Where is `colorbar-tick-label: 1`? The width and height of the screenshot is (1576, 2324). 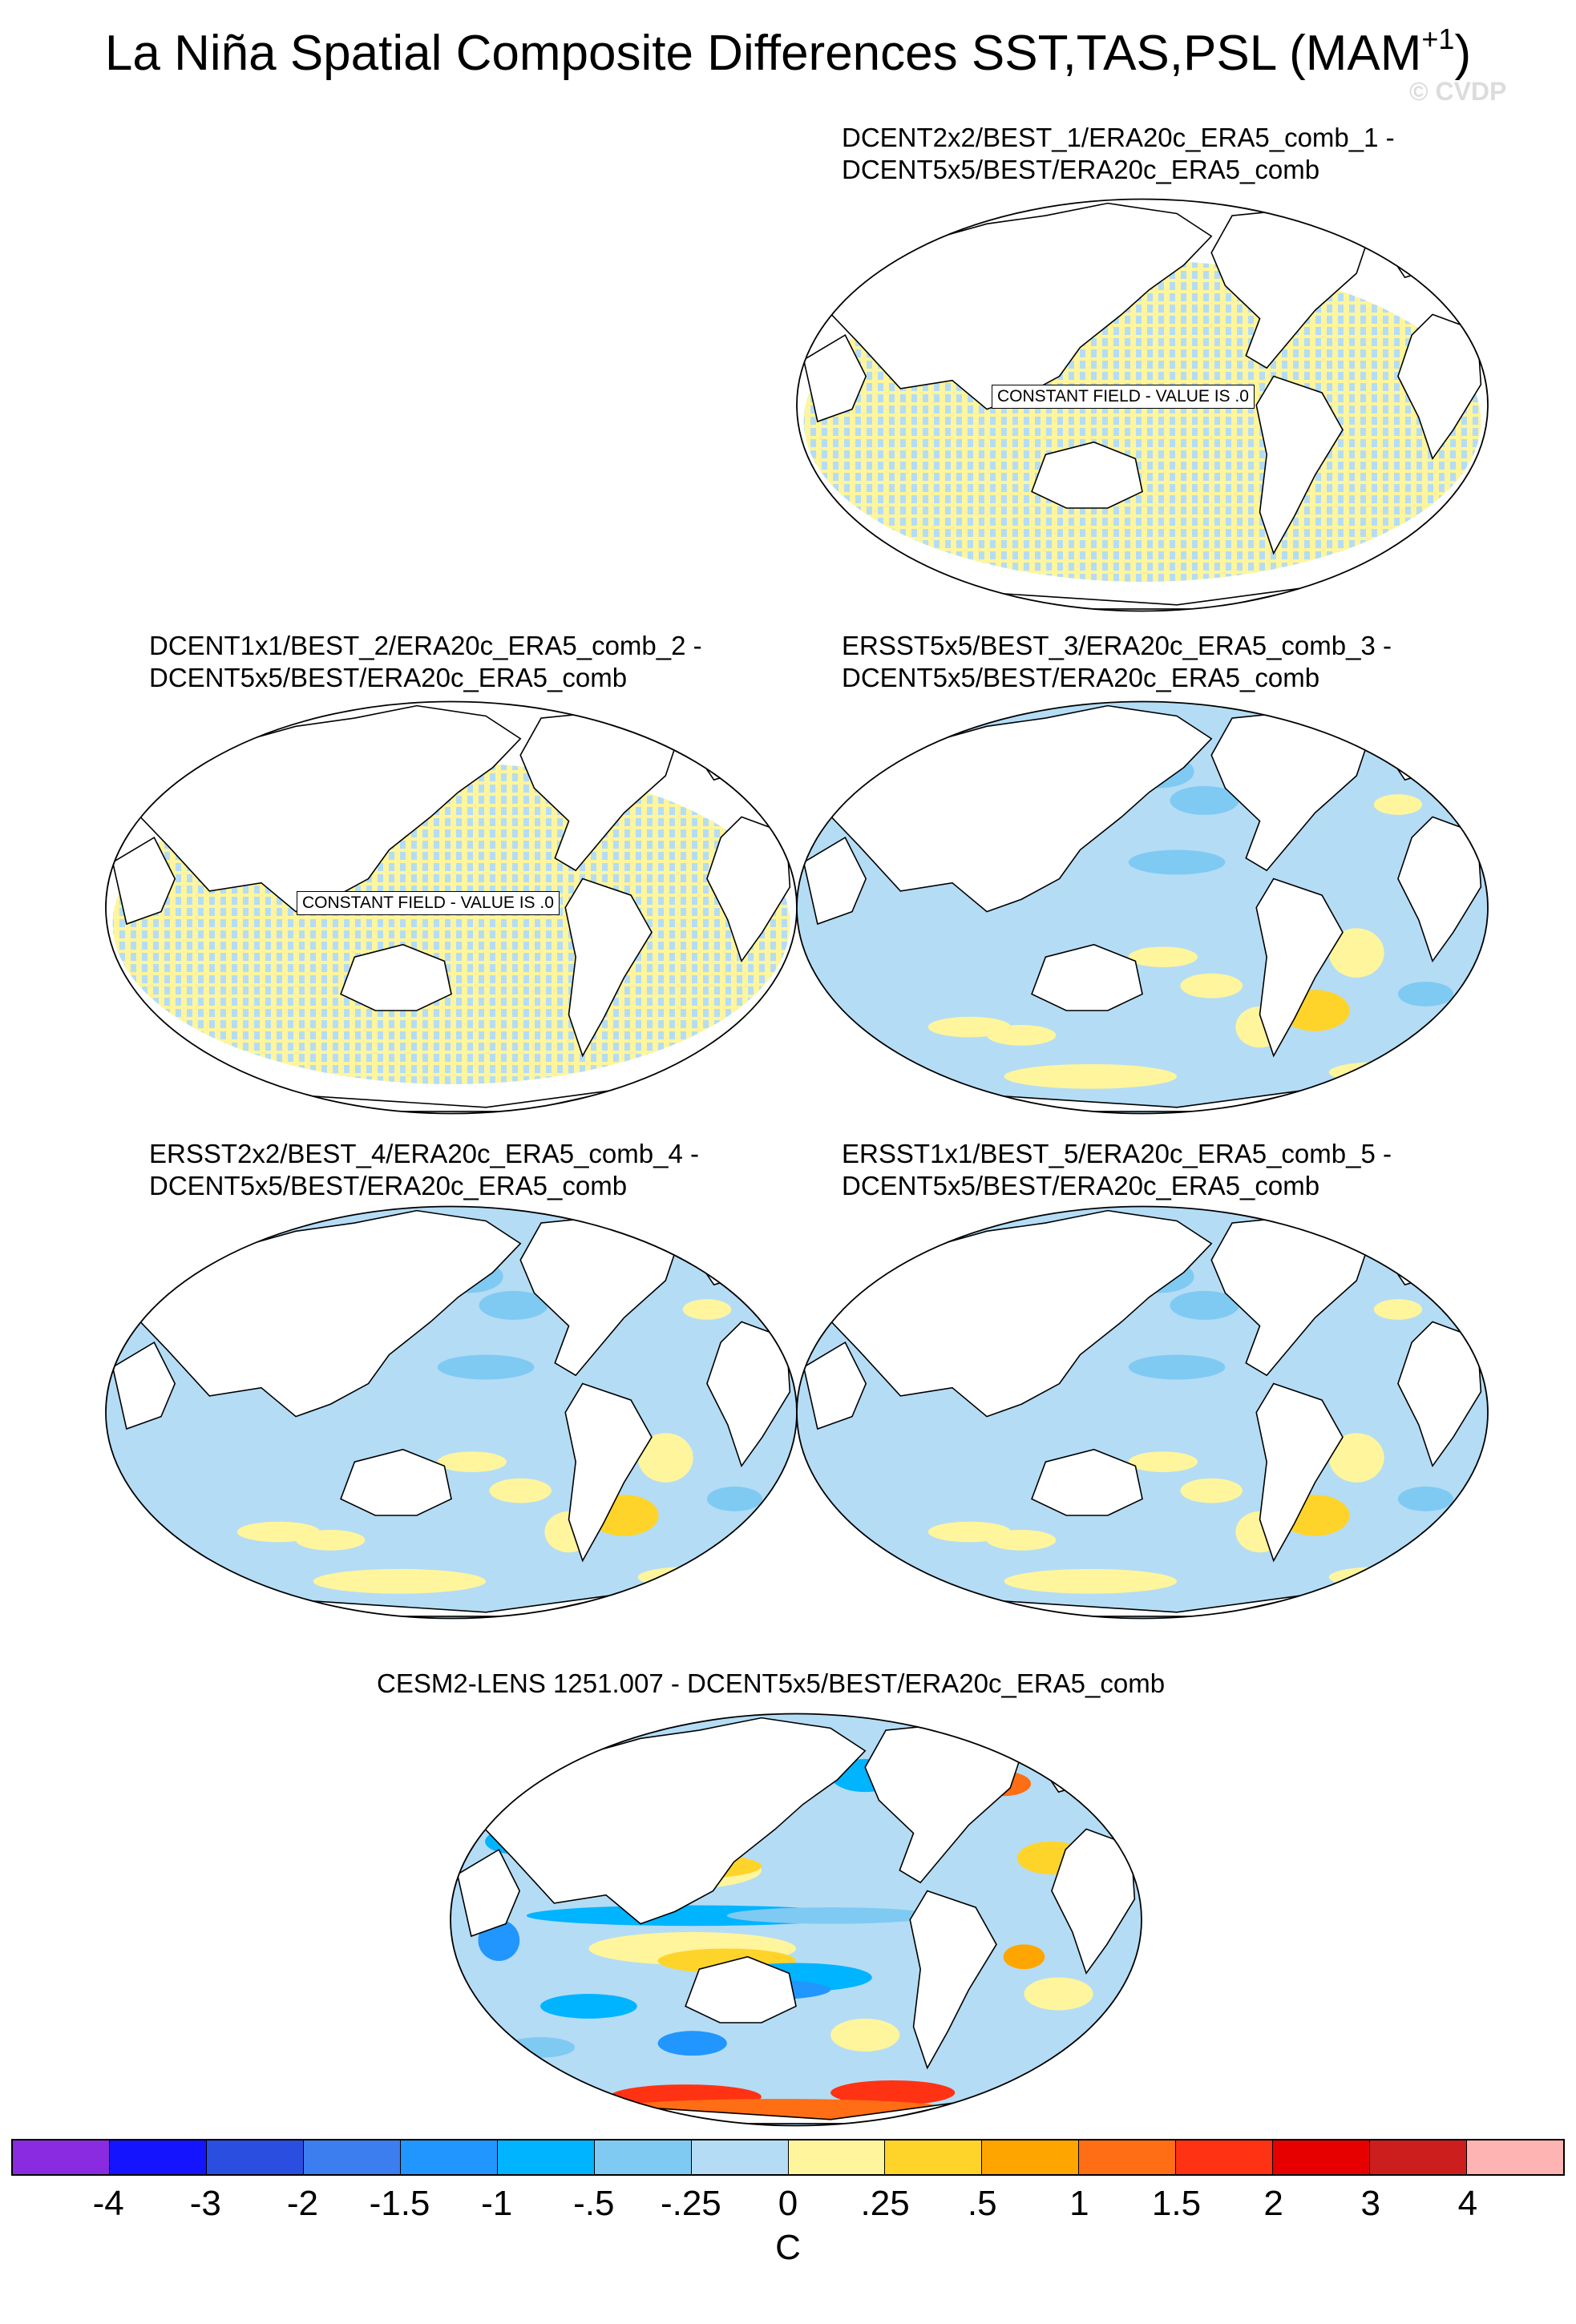 colorbar-tick-label: 1 is located at coordinates (1079, 2203).